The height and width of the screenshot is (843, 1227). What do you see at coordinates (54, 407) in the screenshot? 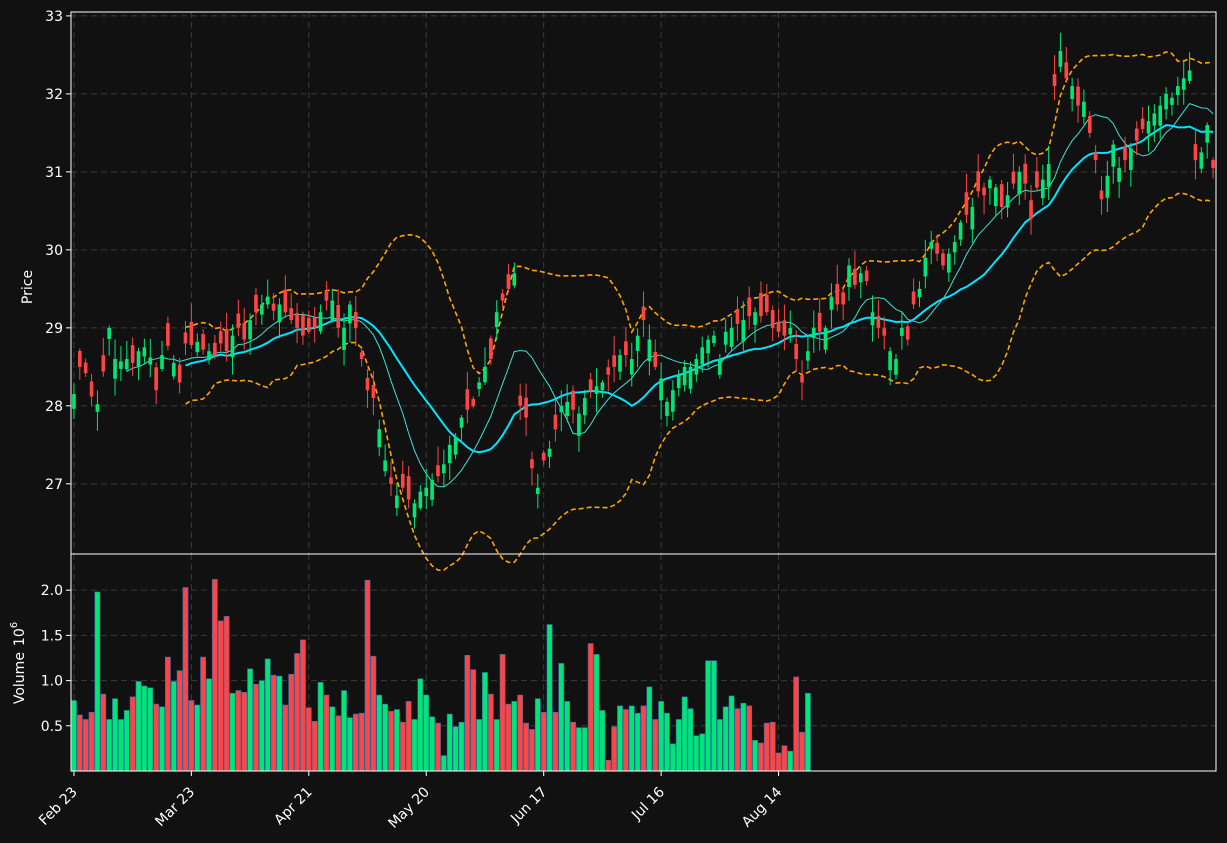
I see `price-y-tick-label: 28` at bounding box center [54, 407].